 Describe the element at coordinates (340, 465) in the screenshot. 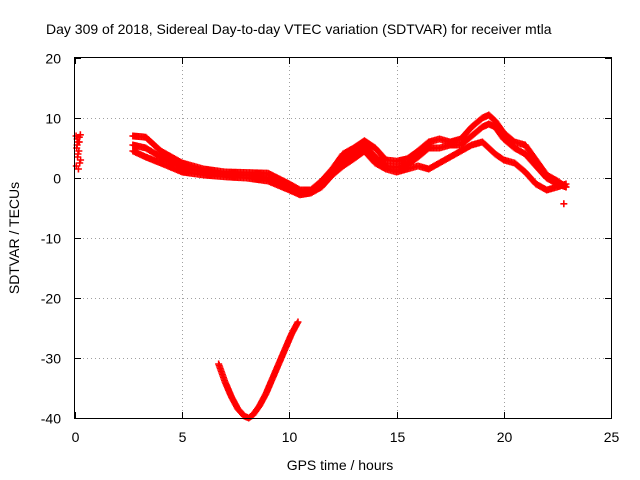

I see `x-axis-title: GPS time / hours` at that location.